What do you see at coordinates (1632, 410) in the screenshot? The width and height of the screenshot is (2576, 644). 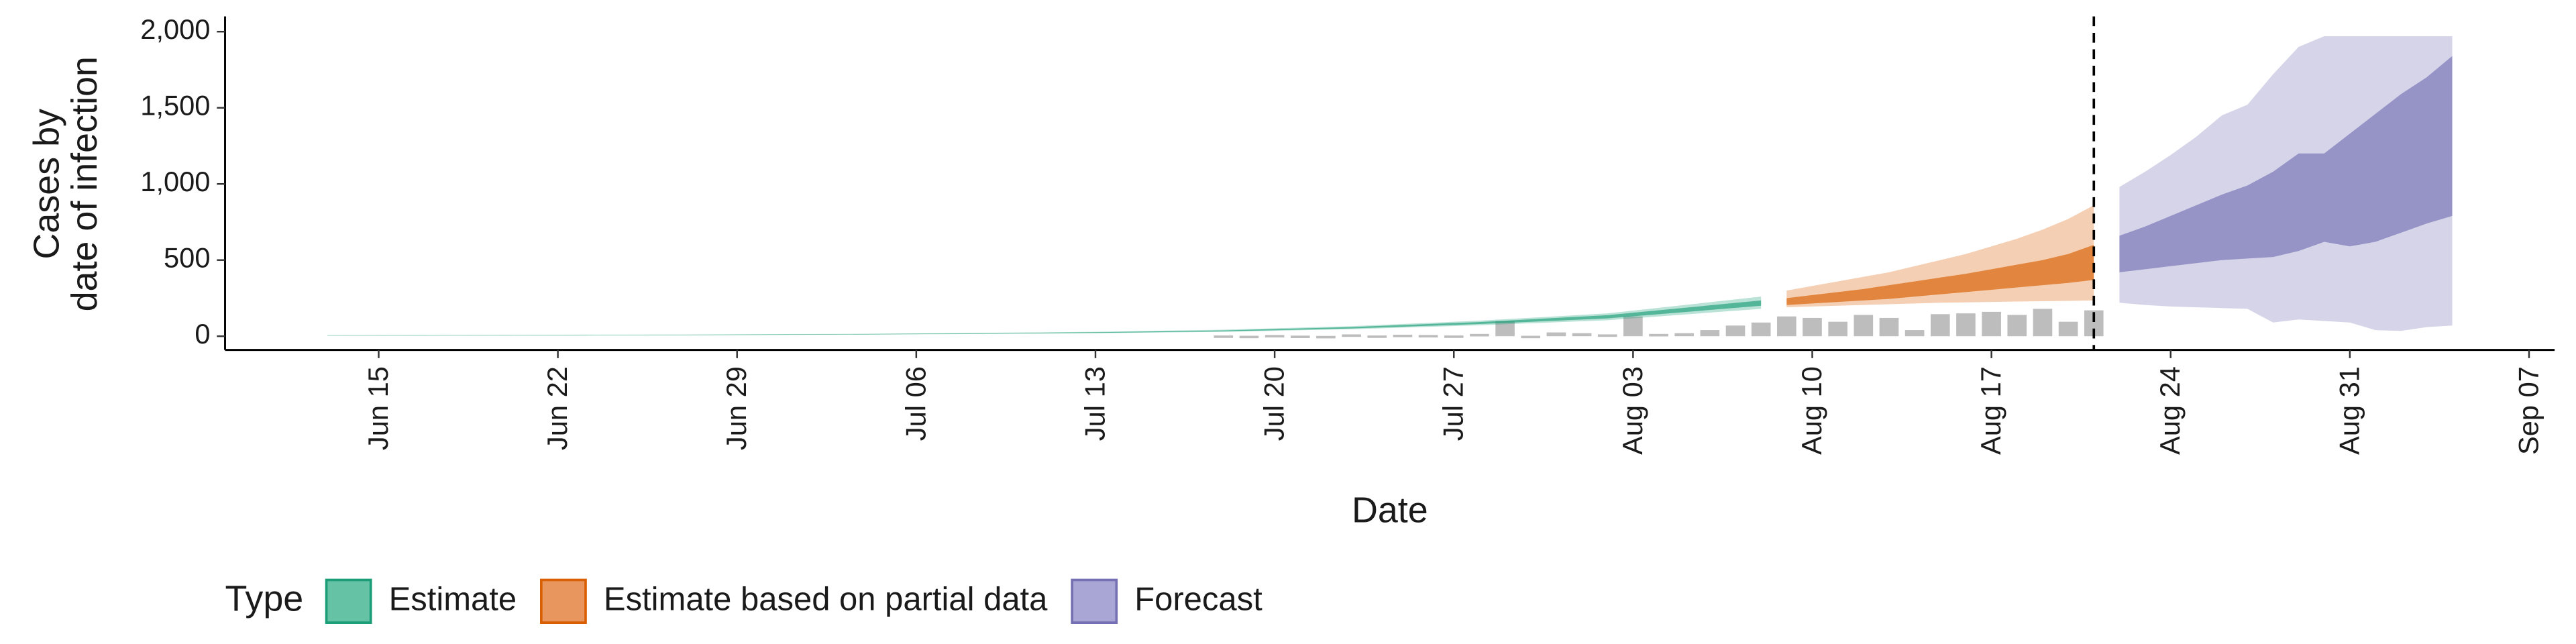 I see `x-tick-label: Aug 03` at bounding box center [1632, 410].